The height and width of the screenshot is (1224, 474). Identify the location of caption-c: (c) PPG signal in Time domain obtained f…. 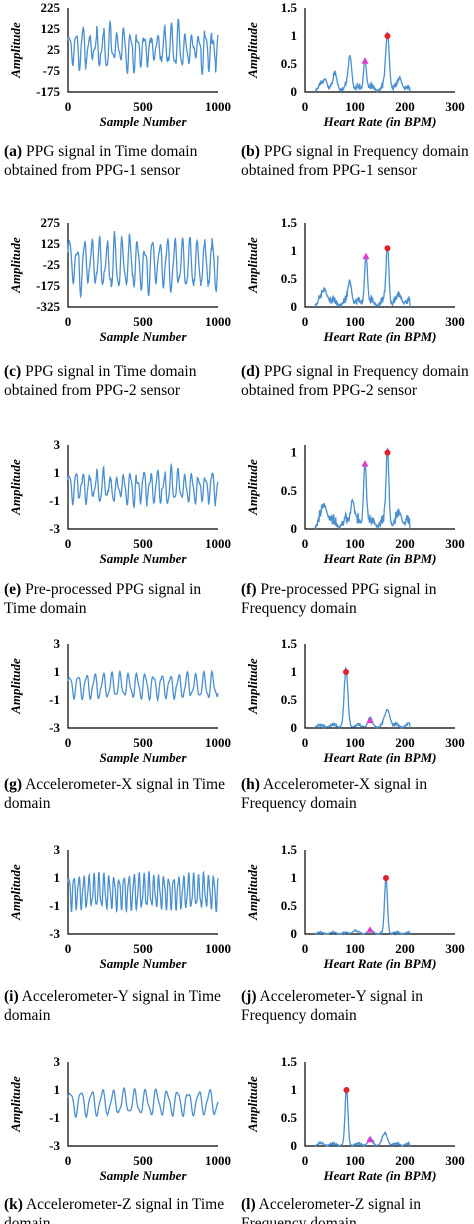
(119, 381).